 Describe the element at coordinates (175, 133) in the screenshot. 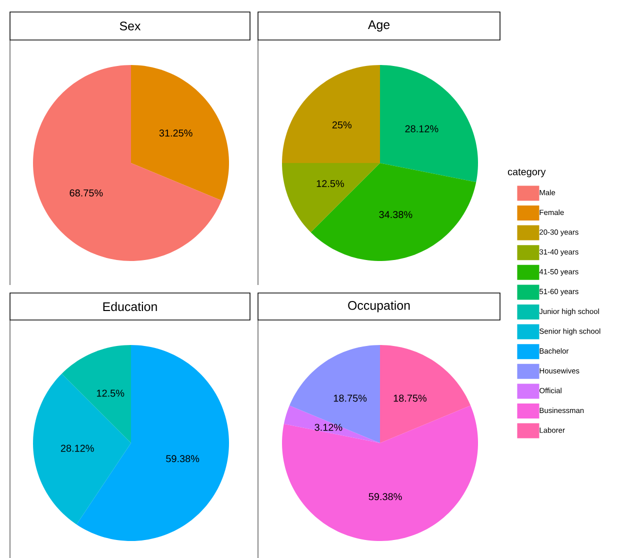

I see `data-label: 31.25%` at that location.